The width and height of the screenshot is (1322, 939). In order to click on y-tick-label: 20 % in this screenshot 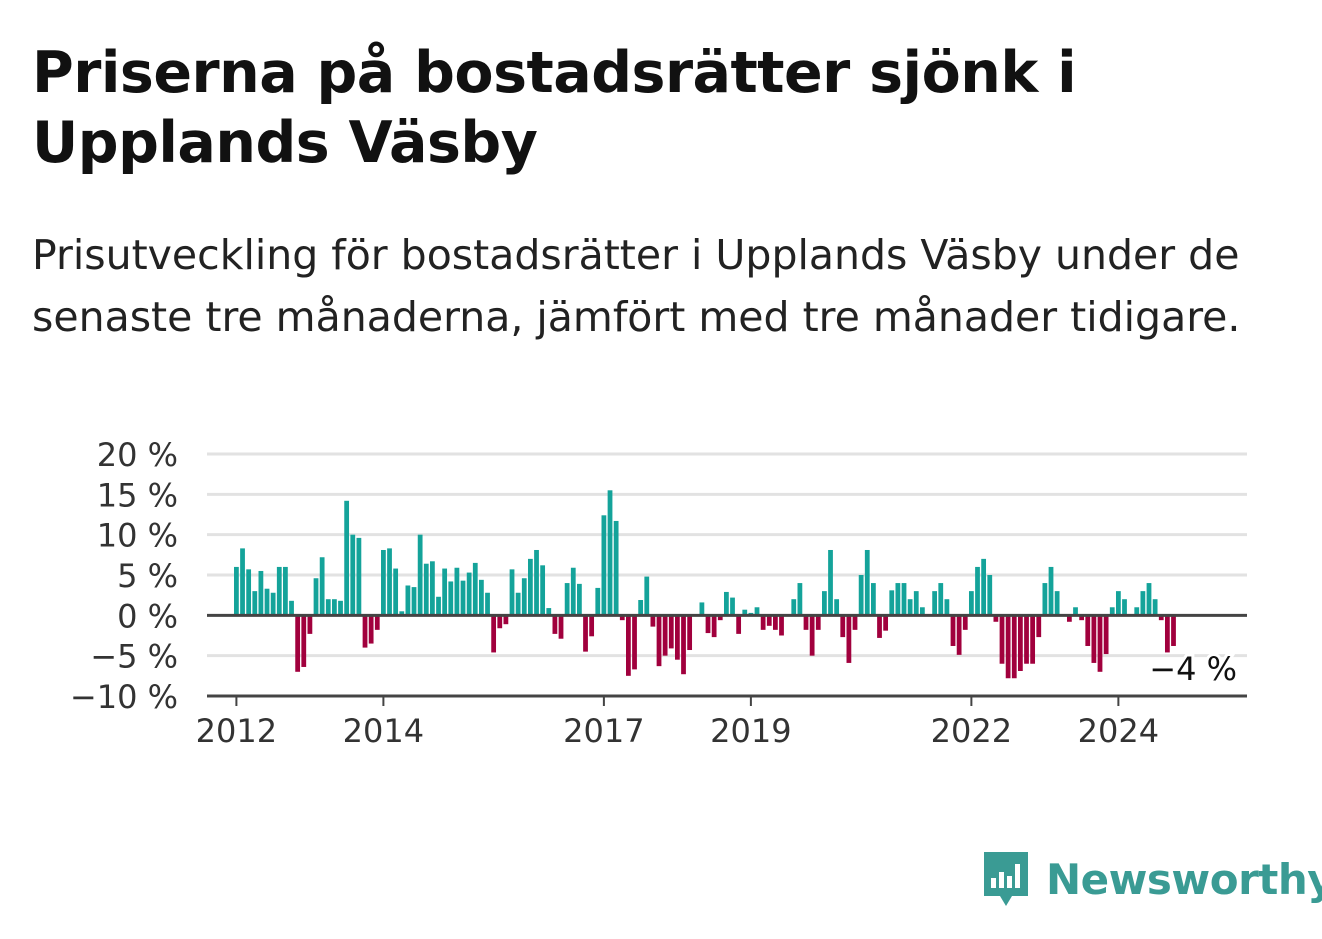, I will do `click(137, 455)`.